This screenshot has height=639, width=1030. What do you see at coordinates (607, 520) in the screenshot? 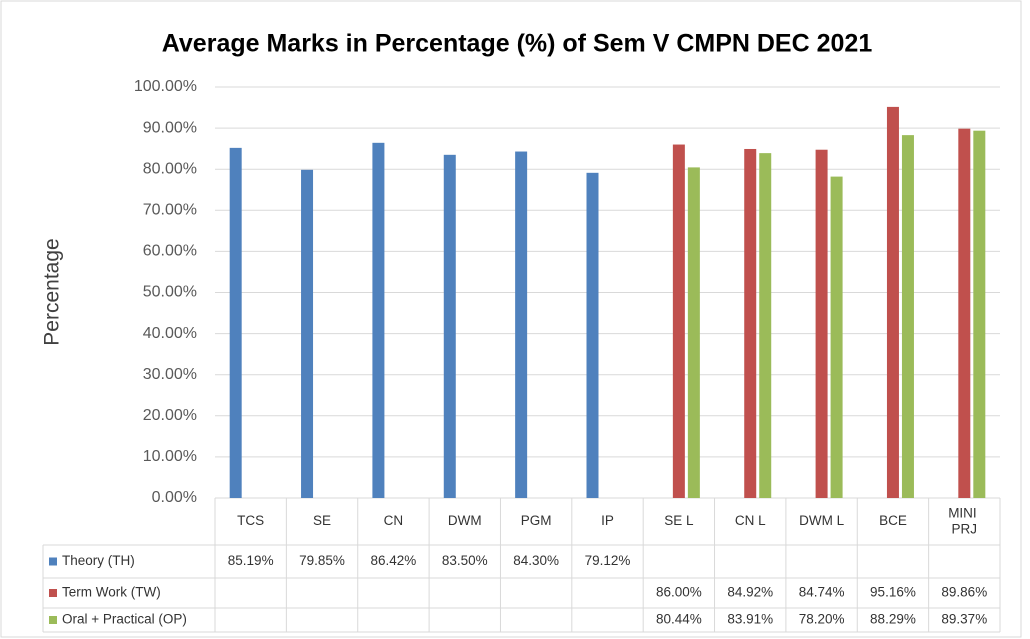
I see `x-tick-label: IP` at bounding box center [607, 520].